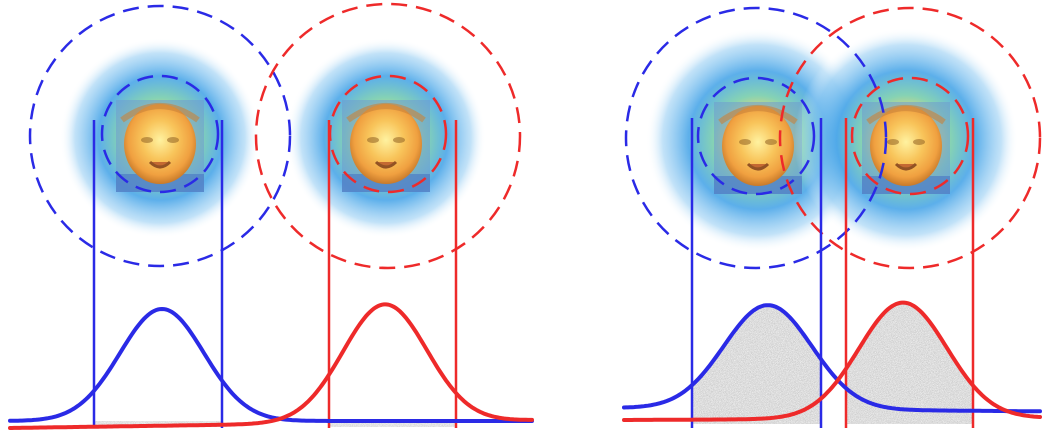 The image size is (1044, 434). Describe the element at coordinates (393, 424) in the screenshot. I see `right-tail-shade` at that location.